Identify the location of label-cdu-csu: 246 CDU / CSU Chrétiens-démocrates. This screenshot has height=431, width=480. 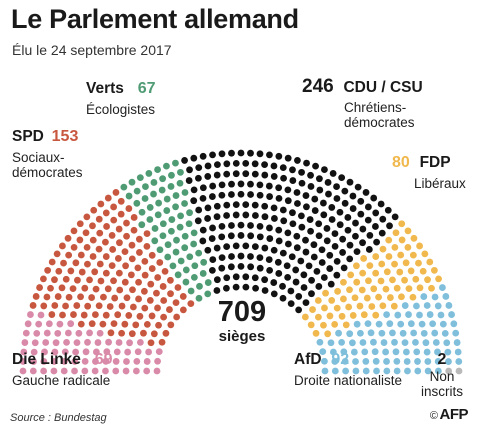
(364, 103).